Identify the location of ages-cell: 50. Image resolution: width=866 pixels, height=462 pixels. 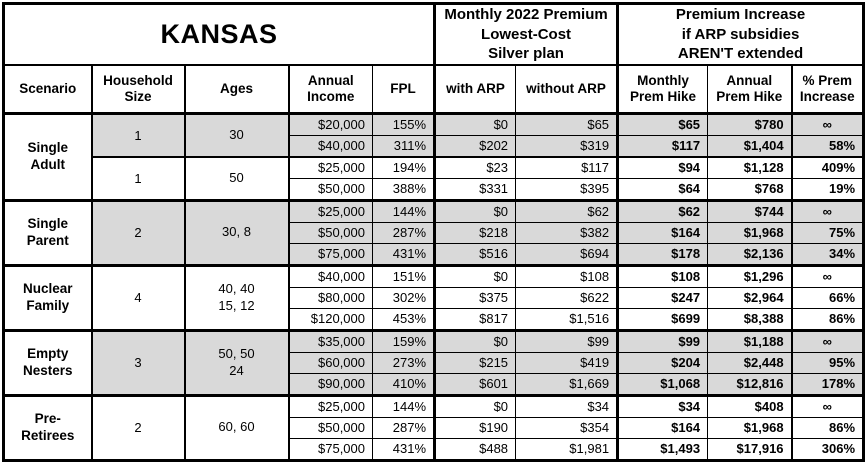
(236, 178).